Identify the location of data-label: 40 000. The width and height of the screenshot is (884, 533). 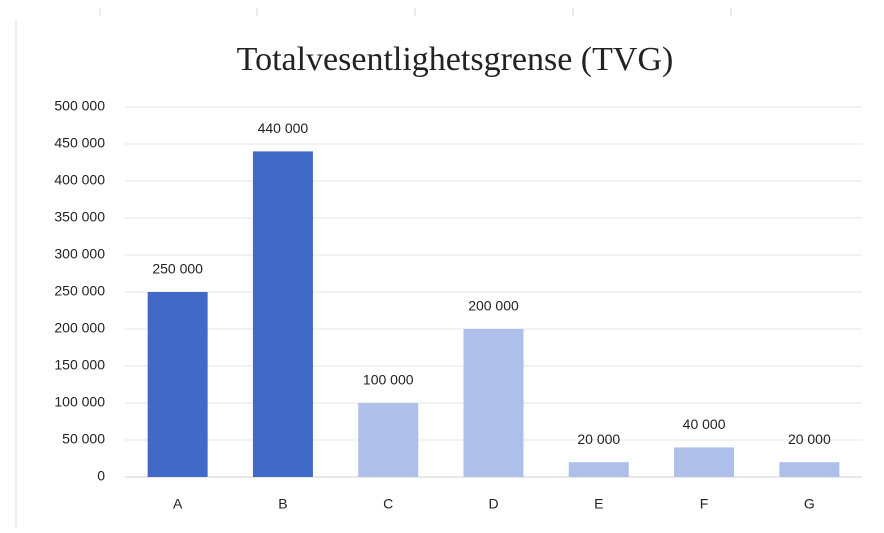
(704, 424).